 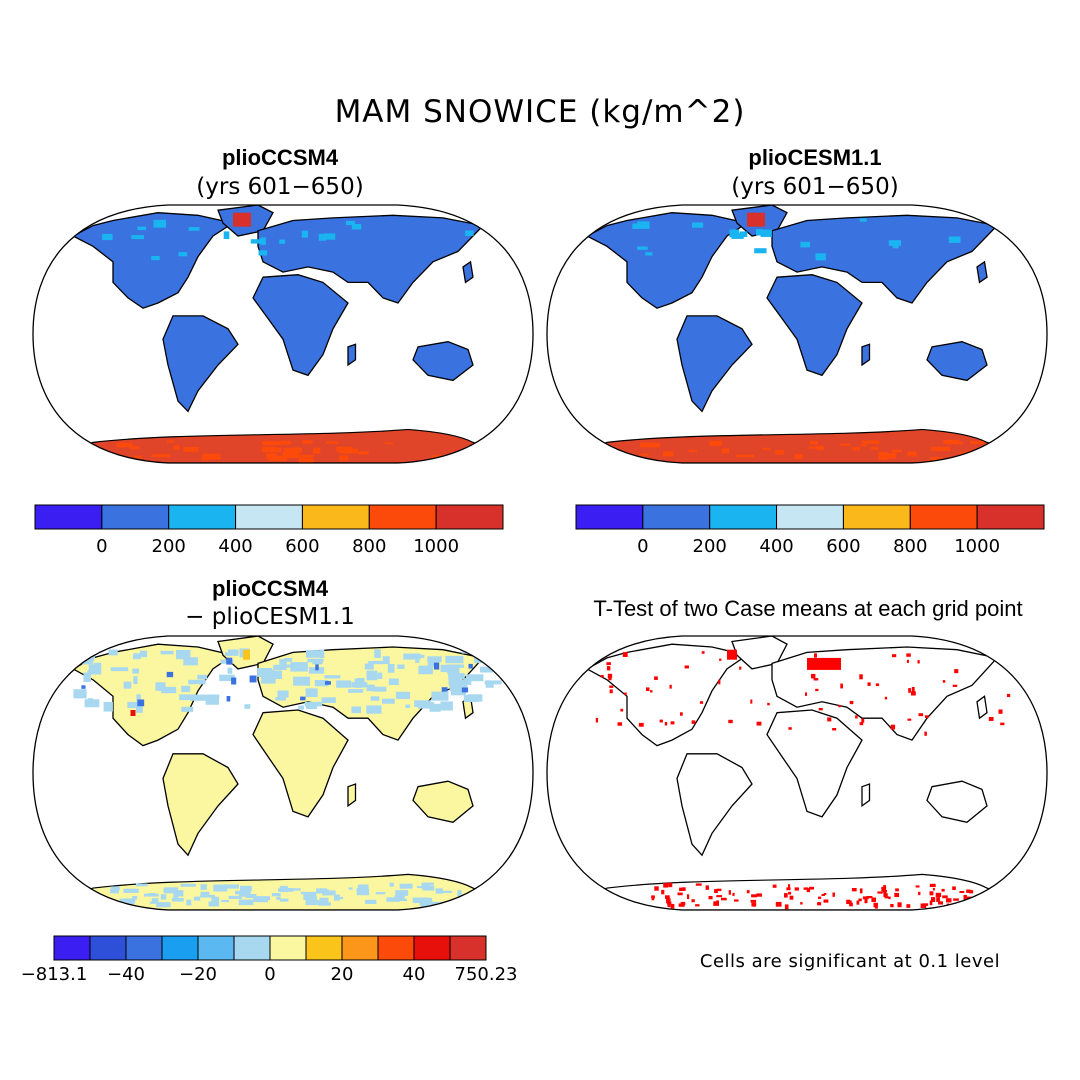 I want to click on map-pliocesm, so click(x=797, y=334).